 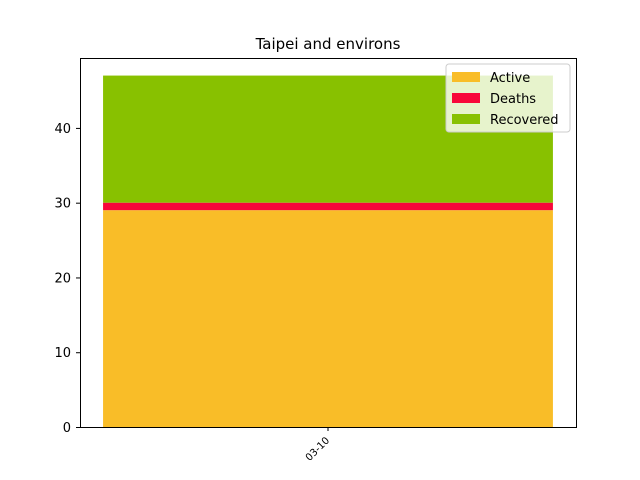 What do you see at coordinates (62, 129) in the screenshot?
I see `y-tick-label-40: 40` at bounding box center [62, 129].